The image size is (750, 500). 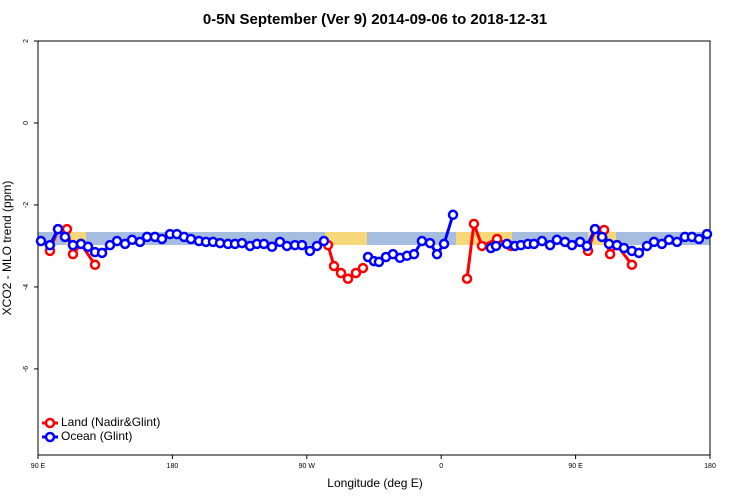 What do you see at coordinates (7, 248) in the screenshot?
I see `y-axis-label: XCO2 - MLO trend (ppm)` at bounding box center [7, 248].